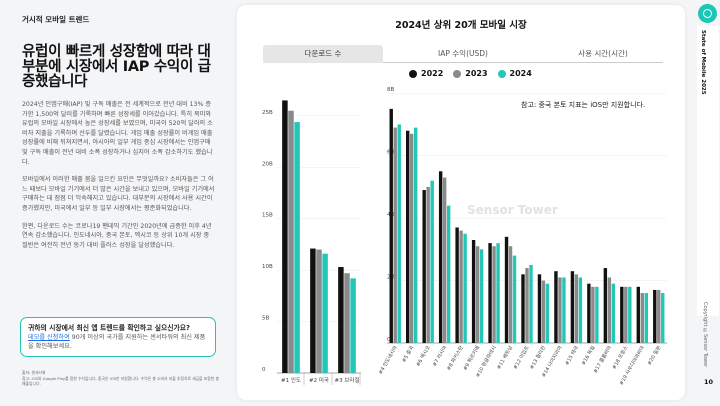 The height and width of the screenshot is (406, 720). I want to click on chart-legend: 2022 2023 2024, so click(470, 73).